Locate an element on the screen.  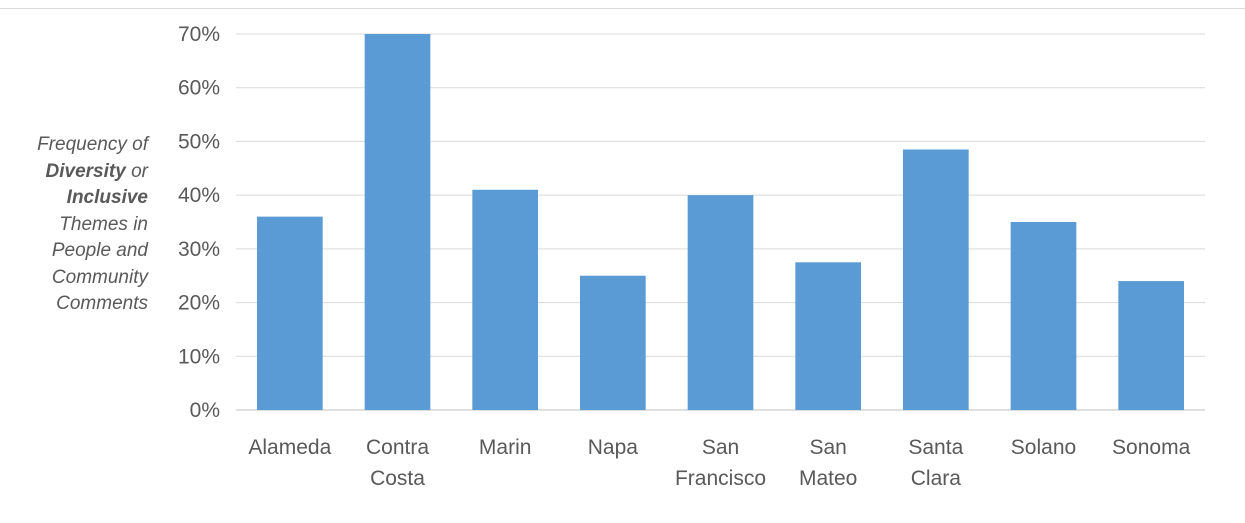
x-category-label: Santa Clara is located at coordinates (935, 463).